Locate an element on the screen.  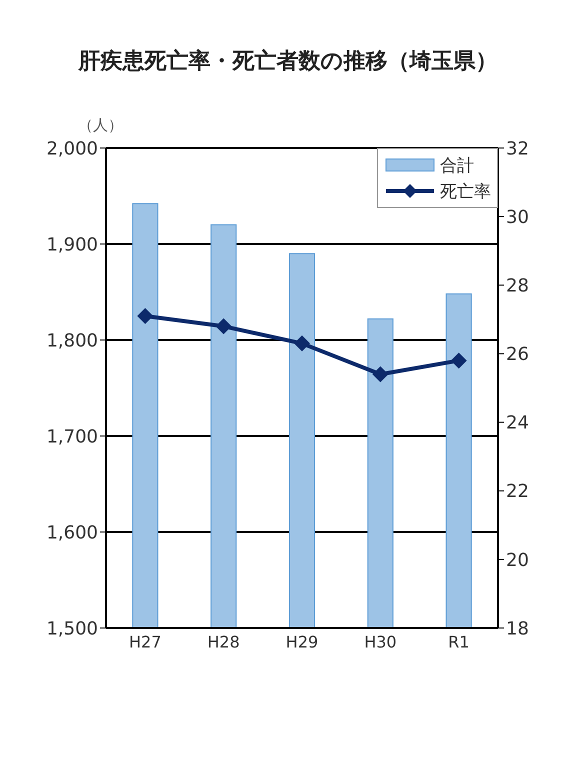
x-tick-label: H29 is located at coordinates (302, 642).